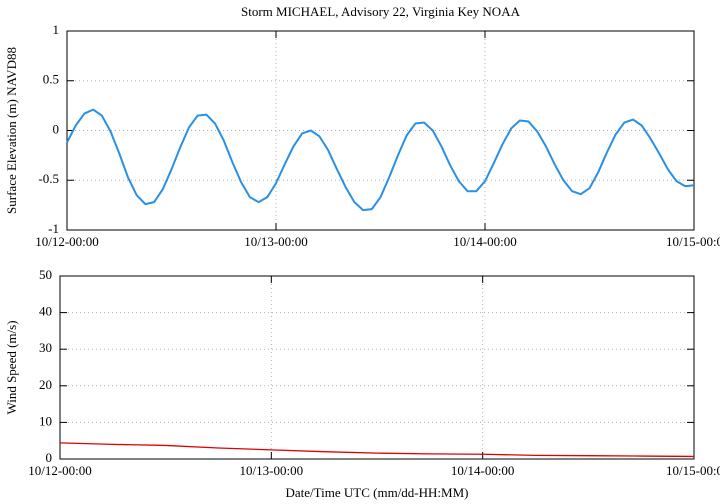 The image size is (720, 504). Describe the element at coordinates (45, 420) in the screenshot. I see `y-tick-label: 10` at that location.